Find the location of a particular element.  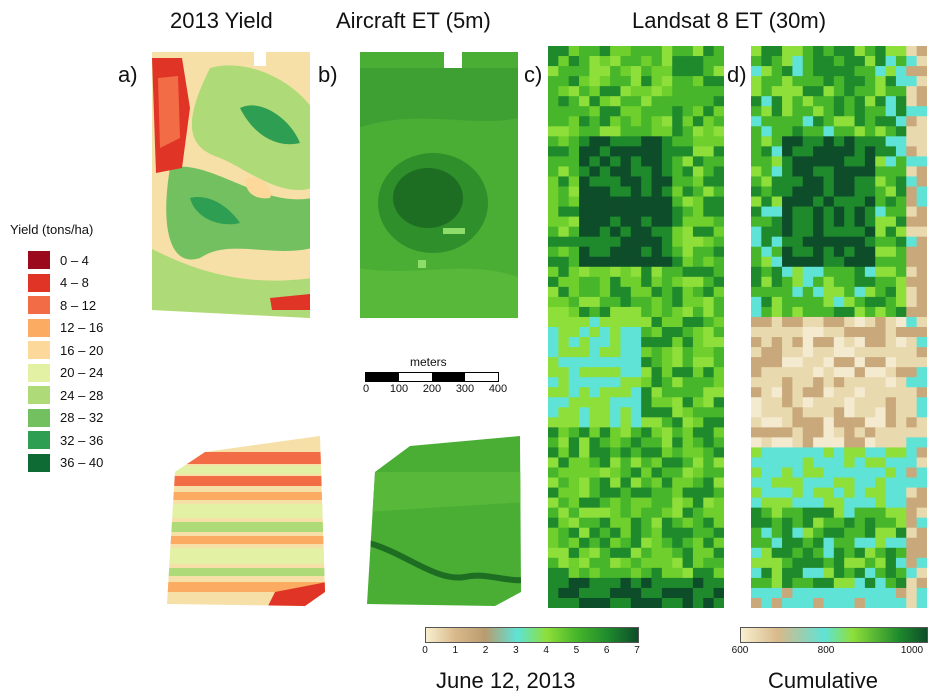

cumulative-tick-1000: 1000 is located at coordinates (912, 650).